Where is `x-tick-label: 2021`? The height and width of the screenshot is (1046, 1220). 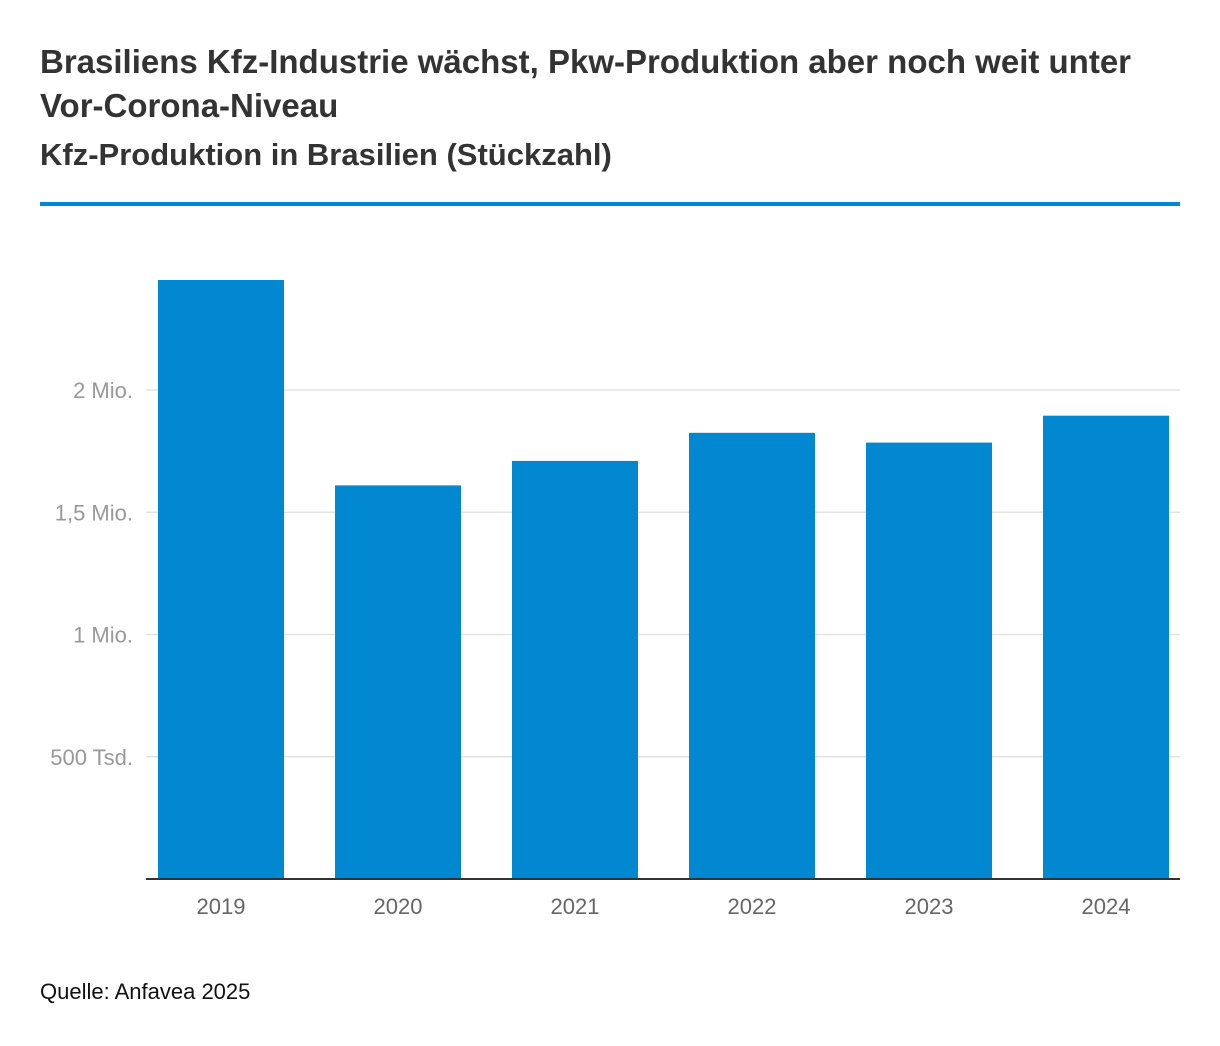
x-tick-label: 2021 is located at coordinates (575, 906).